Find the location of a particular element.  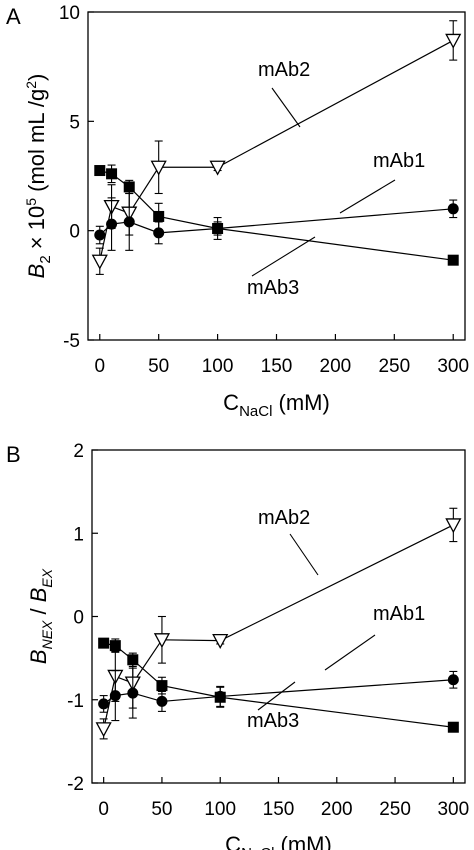

y-axis-title: BNEX / BEX is located at coordinates (40, 616).